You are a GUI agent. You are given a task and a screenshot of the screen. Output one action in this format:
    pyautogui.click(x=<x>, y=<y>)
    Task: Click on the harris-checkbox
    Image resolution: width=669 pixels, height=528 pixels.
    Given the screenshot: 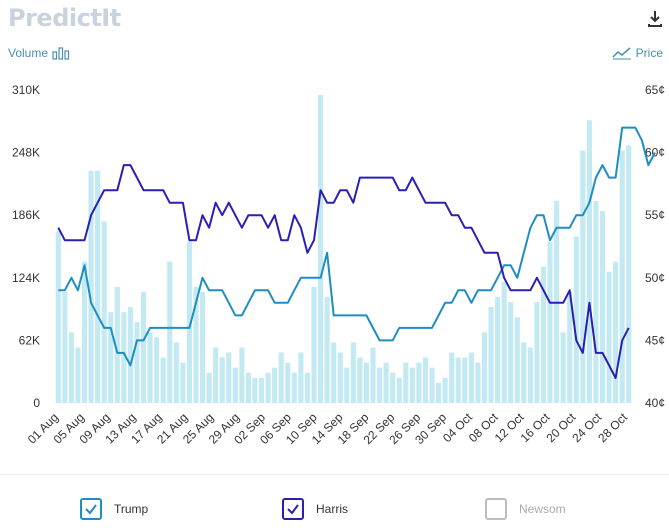 What is the action you would take?
    pyautogui.click(x=293, y=509)
    